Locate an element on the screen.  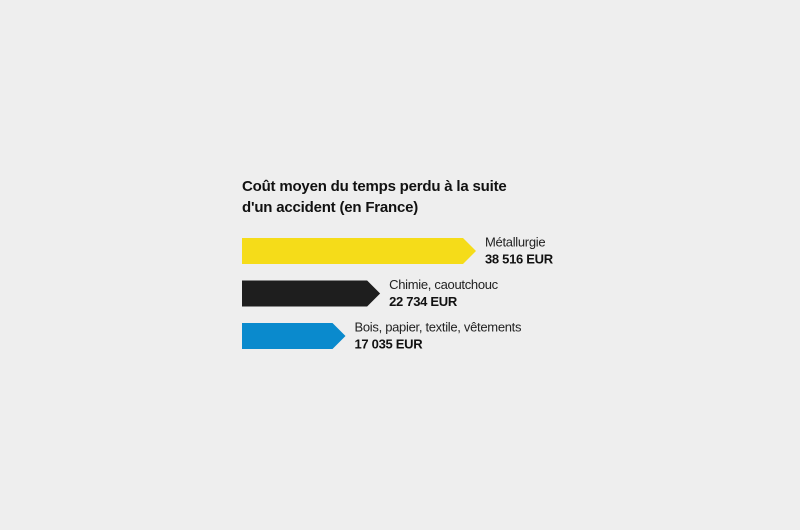
value-label: 22 734 EUR is located at coordinates (423, 301).